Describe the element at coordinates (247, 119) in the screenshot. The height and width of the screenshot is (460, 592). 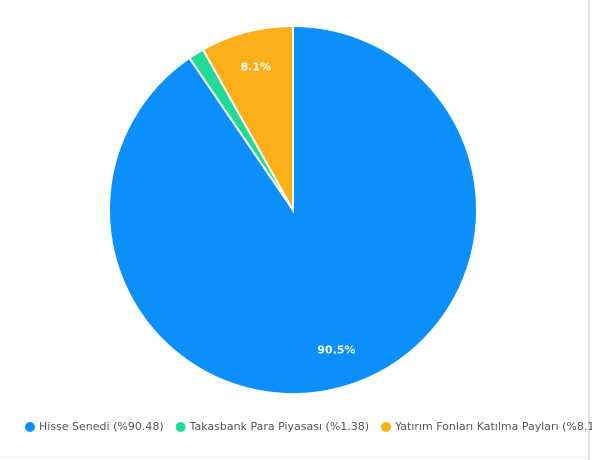
I see `pie-slice` at that location.